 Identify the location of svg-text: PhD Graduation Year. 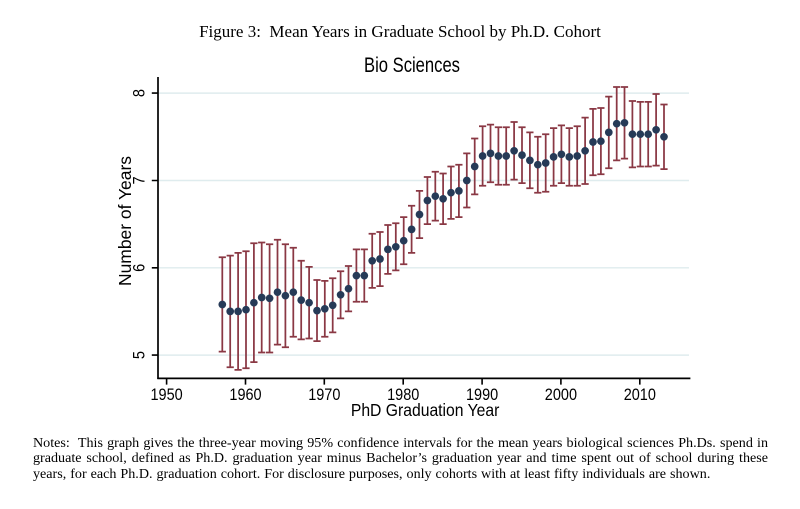
(425, 410).